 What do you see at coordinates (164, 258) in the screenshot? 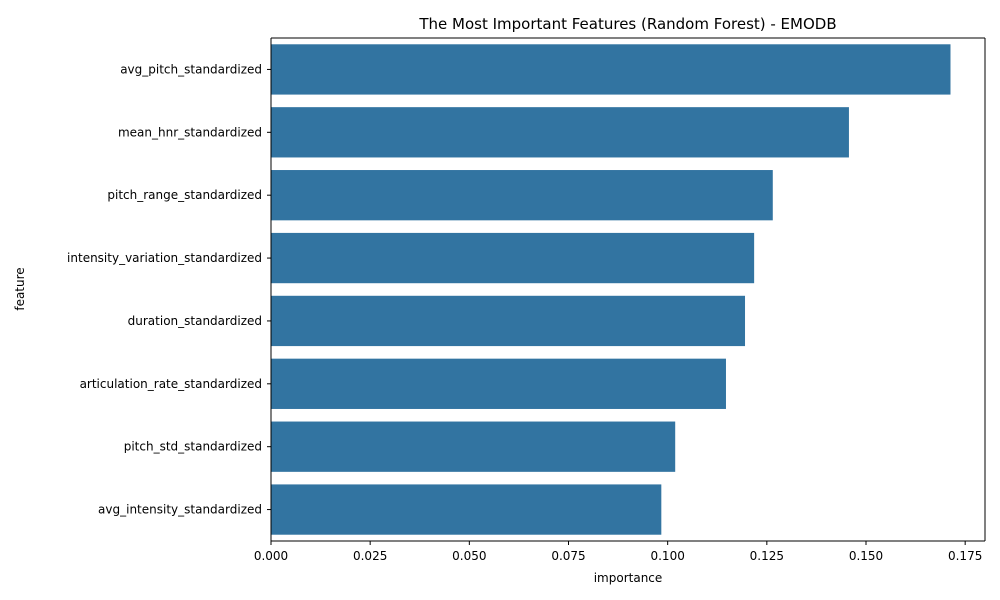
I see `y-tick-label: intensity_variation_standardized` at bounding box center [164, 258].